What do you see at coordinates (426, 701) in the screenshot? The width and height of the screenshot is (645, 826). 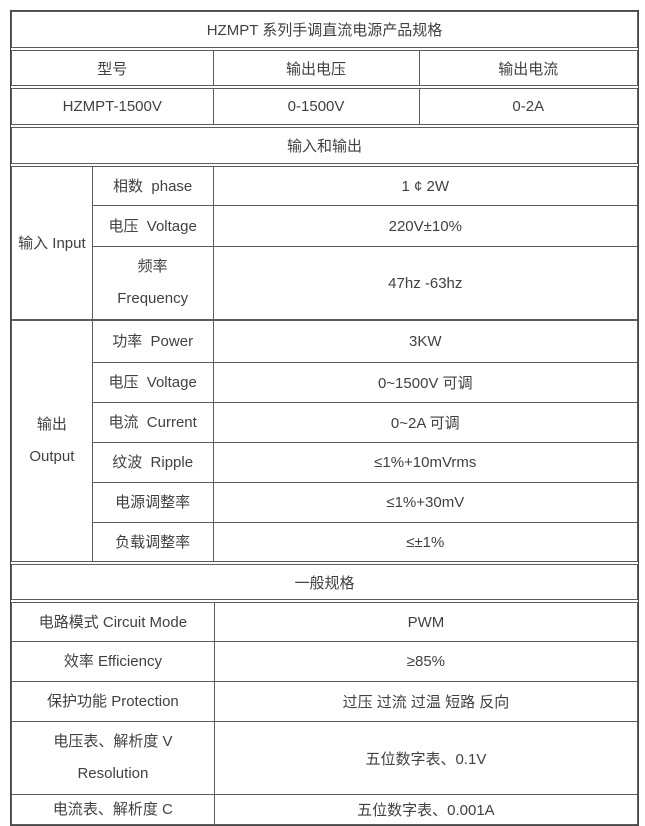 I see `row-value: 过压 过流 过温 短路 反向` at bounding box center [426, 701].